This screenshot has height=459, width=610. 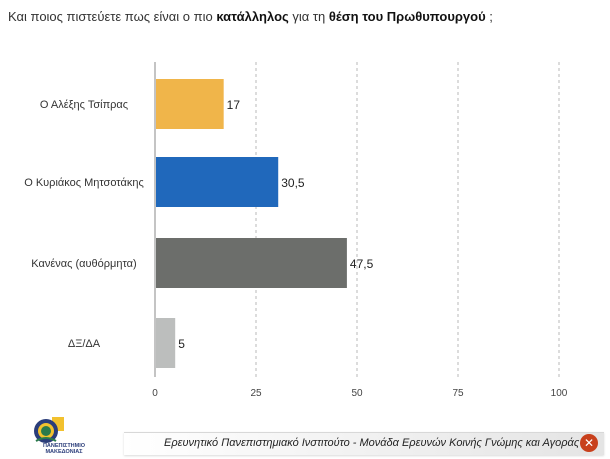 What do you see at coordinates (155, 393) in the screenshot?
I see `x-tick-label: 0` at bounding box center [155, 393].